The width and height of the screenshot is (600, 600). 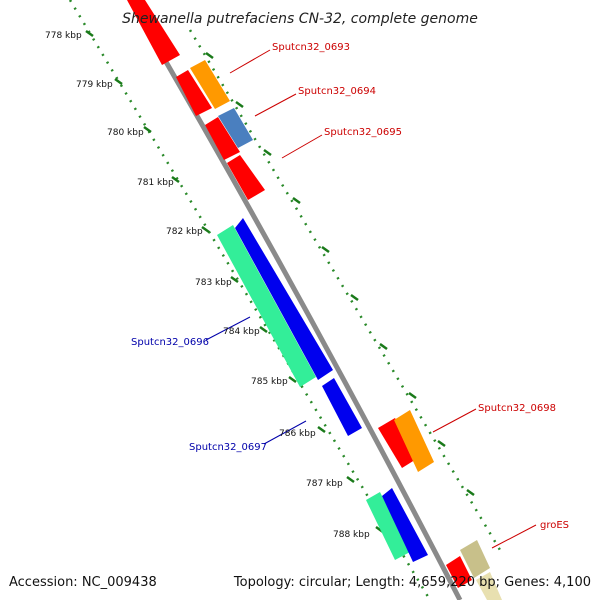 What do you see at coordinates (228, 447) in the screenshot?
I see `gene-label-sputcn32-0697: Sputcn32_0697` at bounding box center [228, 447].